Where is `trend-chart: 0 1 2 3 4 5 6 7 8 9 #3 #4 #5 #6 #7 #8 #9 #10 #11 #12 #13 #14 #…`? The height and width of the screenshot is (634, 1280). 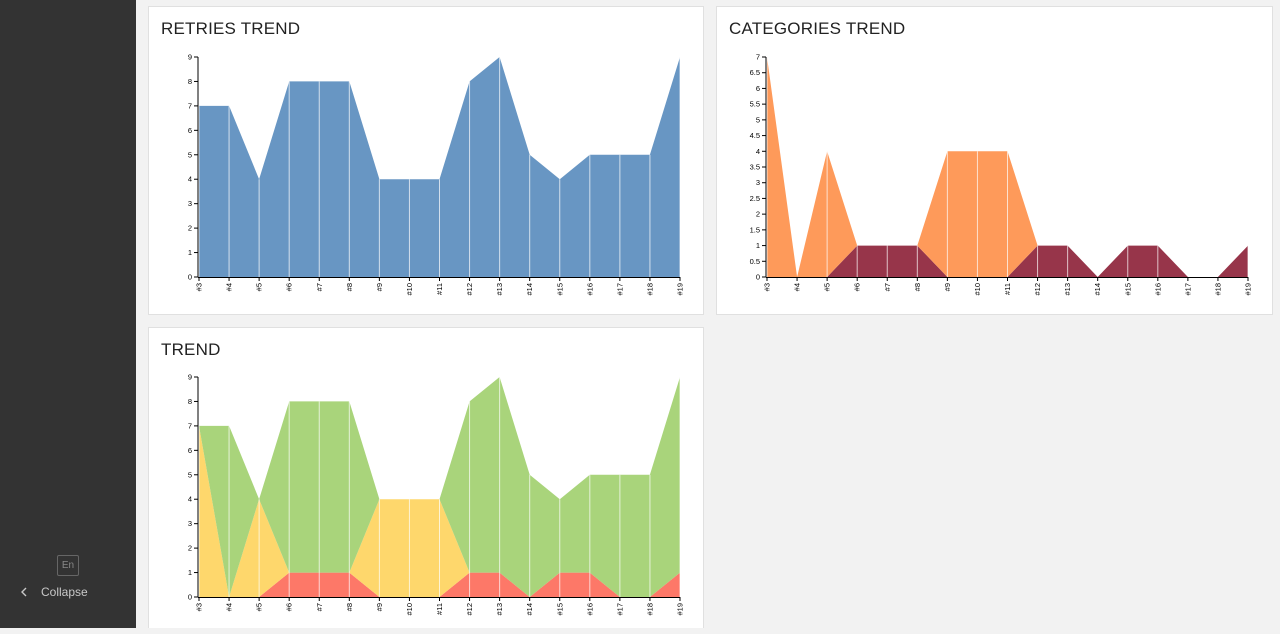
trend-chart: 0 1 2 3 4 5 6 7 8 9 #3 #4 #5 #6 #7 #8 #9 #10 #11 #12 #13 #14 #… is located at coordinates (436, 494).